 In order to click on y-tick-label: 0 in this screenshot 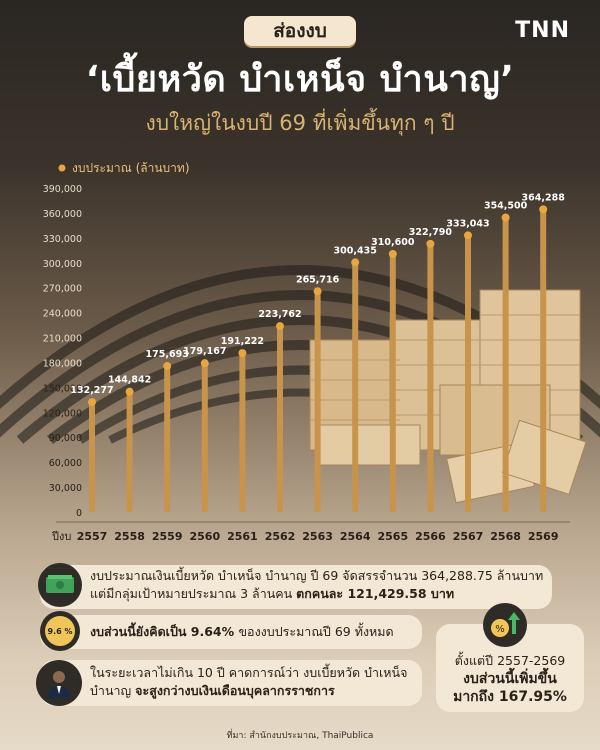, I will do `click(79, 513)`.